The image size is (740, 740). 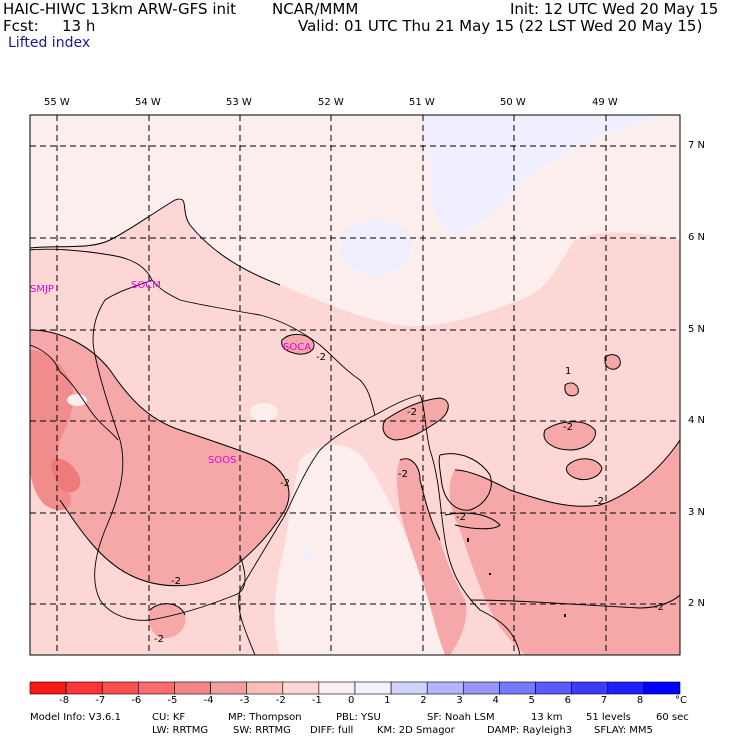 What do you see at coordinates (136, 700) in the screenshot?
I see `colorbar-tick-label: -6` at bounding box center [136, 700].